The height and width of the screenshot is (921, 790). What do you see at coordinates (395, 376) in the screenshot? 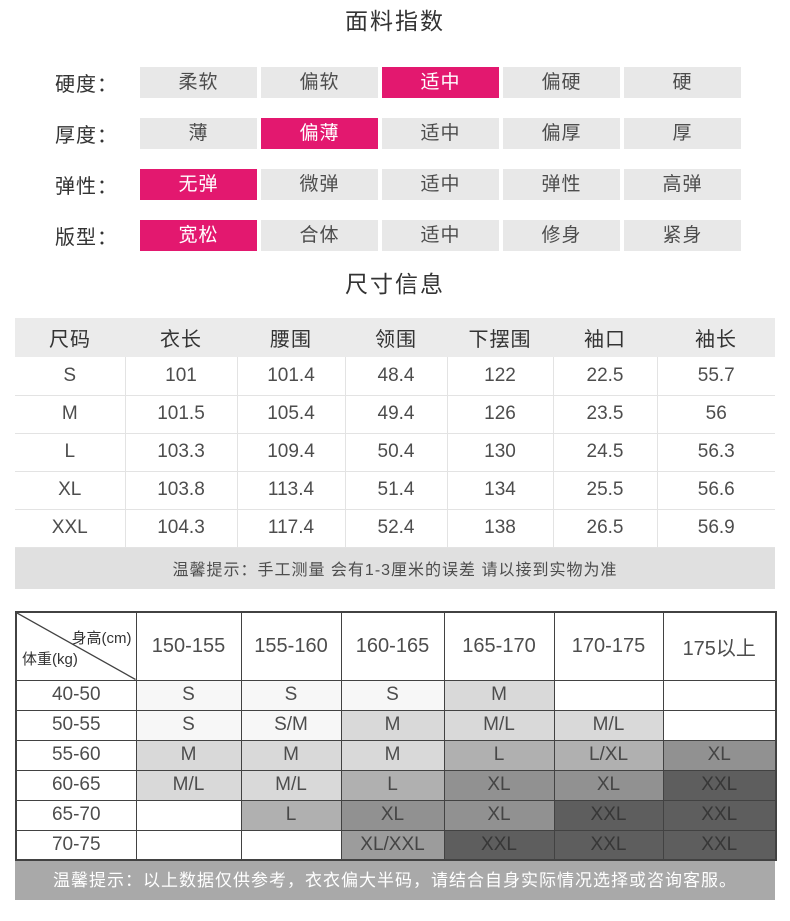
I see `size-cell: 48.4` at bounding box center [395, 376].